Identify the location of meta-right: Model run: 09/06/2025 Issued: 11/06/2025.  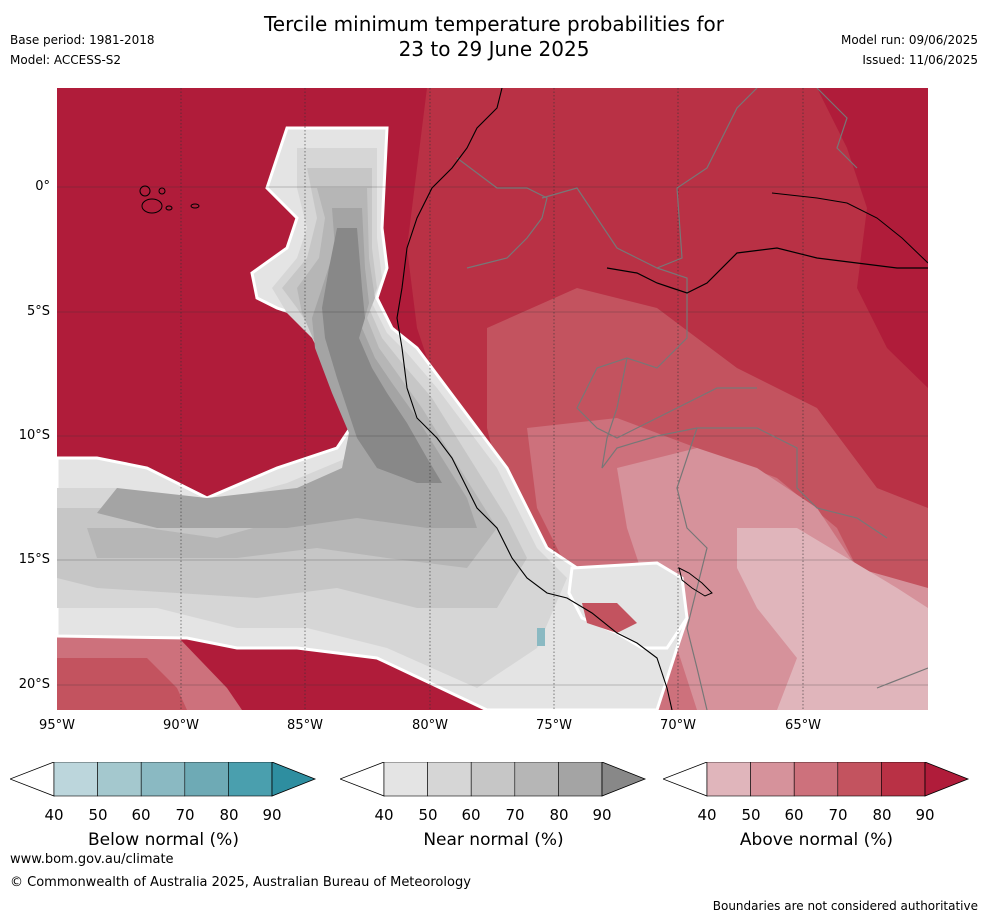
(909, 50).